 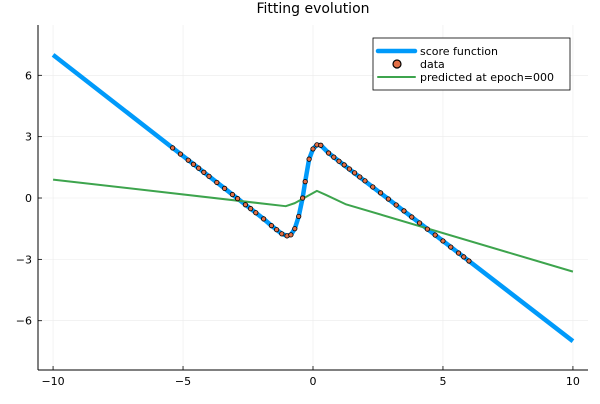 What do you see at coordinates (487, 77) in the screenshot?
I see `legend-label: predicted at epoch=000` at bounding box center [487, 77].